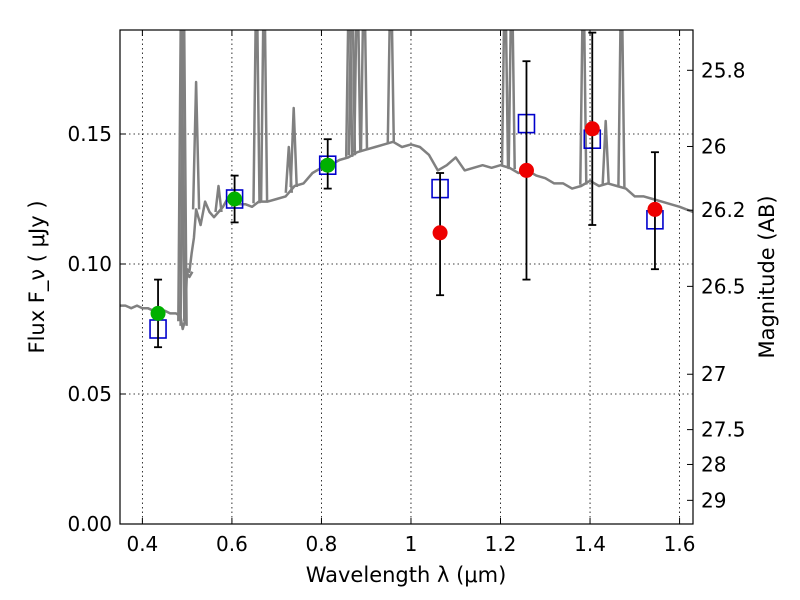 Image resolution: width=800 pixels, height=600 pixels. Describe the element at coordinates (680, 544) in the screenshot. I see `x-tick-label: 1.6` at that location.